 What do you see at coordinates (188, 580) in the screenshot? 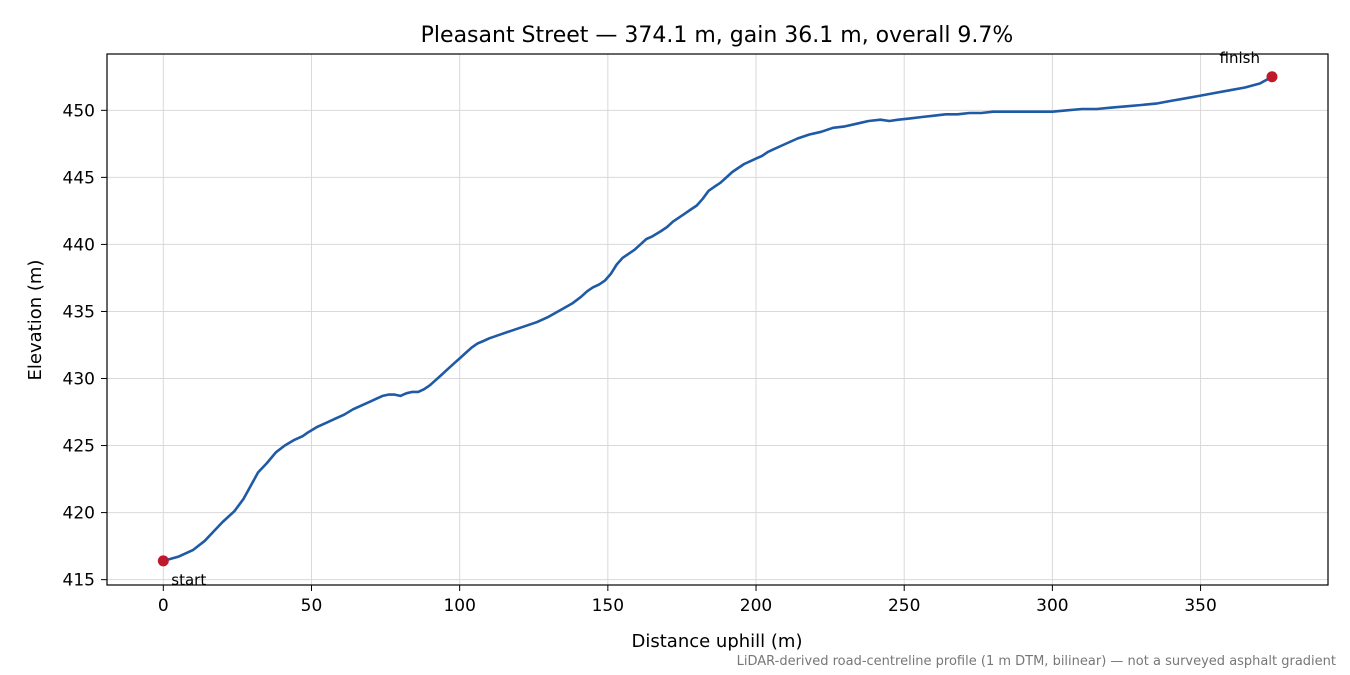
I see `start-label: start` at bounding box center [188, 580].